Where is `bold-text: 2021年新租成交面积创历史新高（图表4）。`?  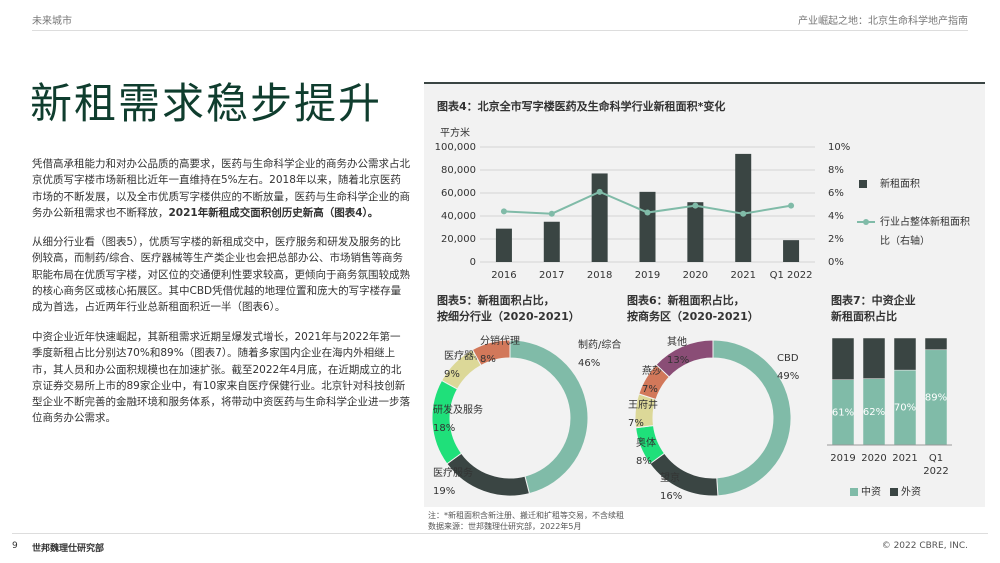 bold-text: 2021年新租成交面积创历史新高（图表4）。 is located at coordinates (273, 212).